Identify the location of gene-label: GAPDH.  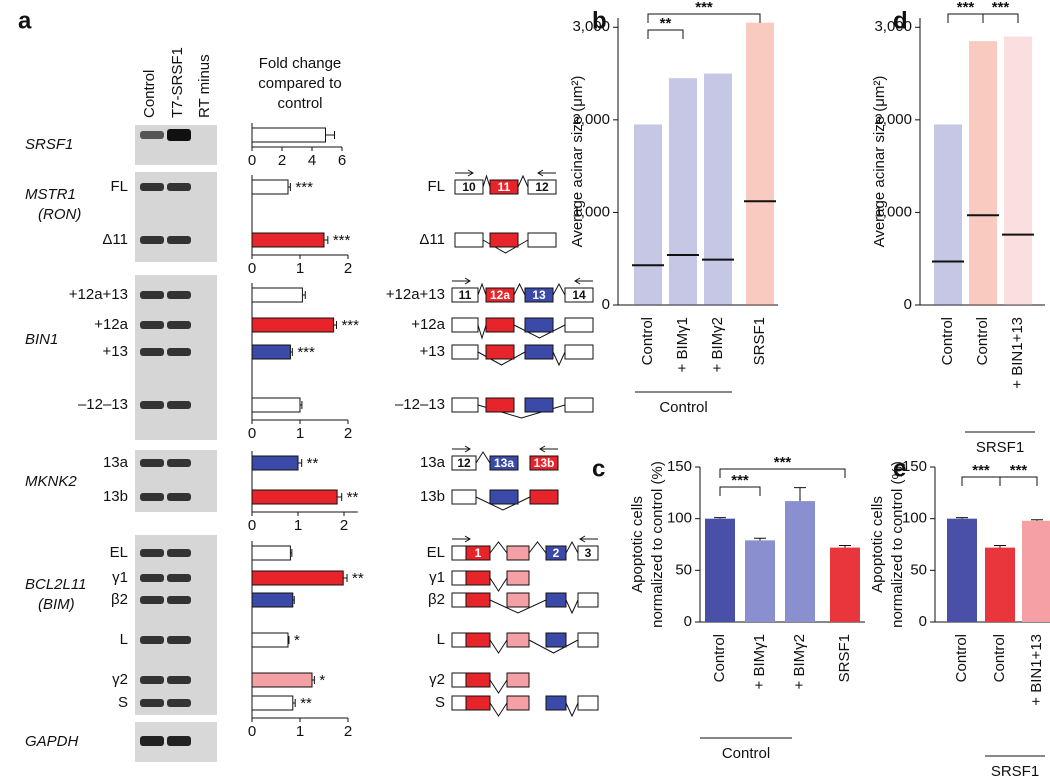
(52, 741).